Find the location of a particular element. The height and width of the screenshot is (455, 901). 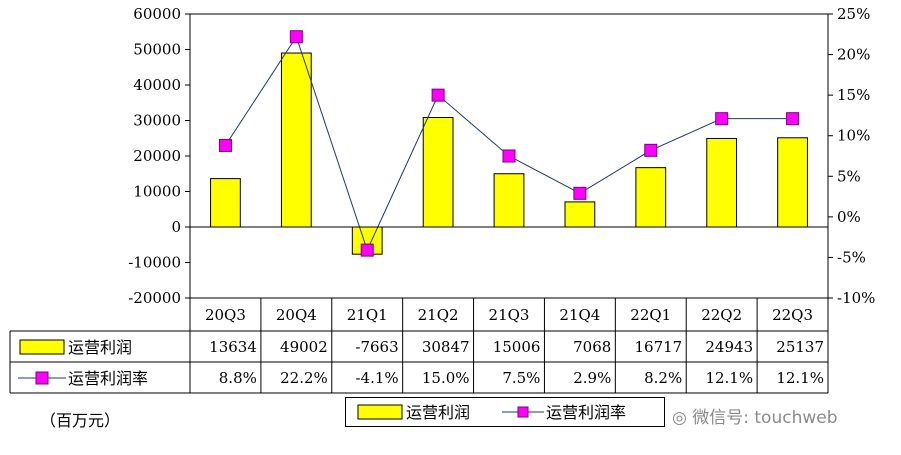

legend-line-marker is located at coordinates (523, 412).